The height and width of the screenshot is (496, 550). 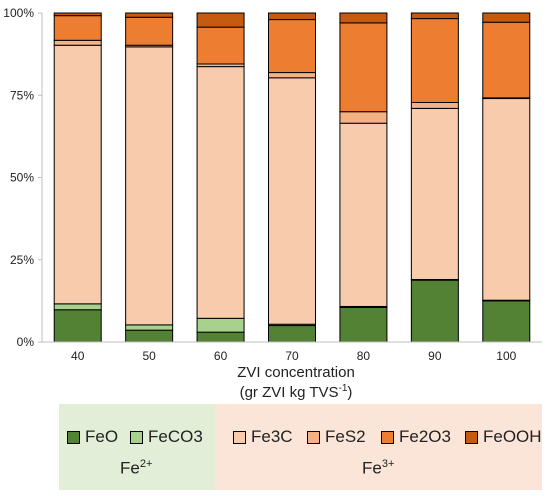 What do you see at coordinates (425, 436) in the screenshot?
I see `legend-label-fe2o3: Fe2O3` at bounding box center [425, 436].